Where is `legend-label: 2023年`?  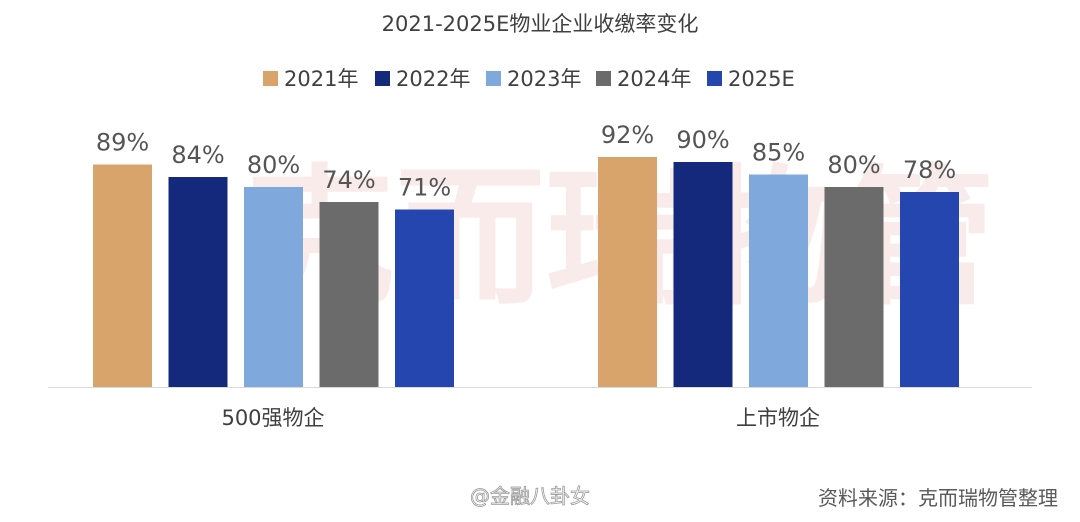 legend-label: 2023年 is located at coordinates (544, 79).